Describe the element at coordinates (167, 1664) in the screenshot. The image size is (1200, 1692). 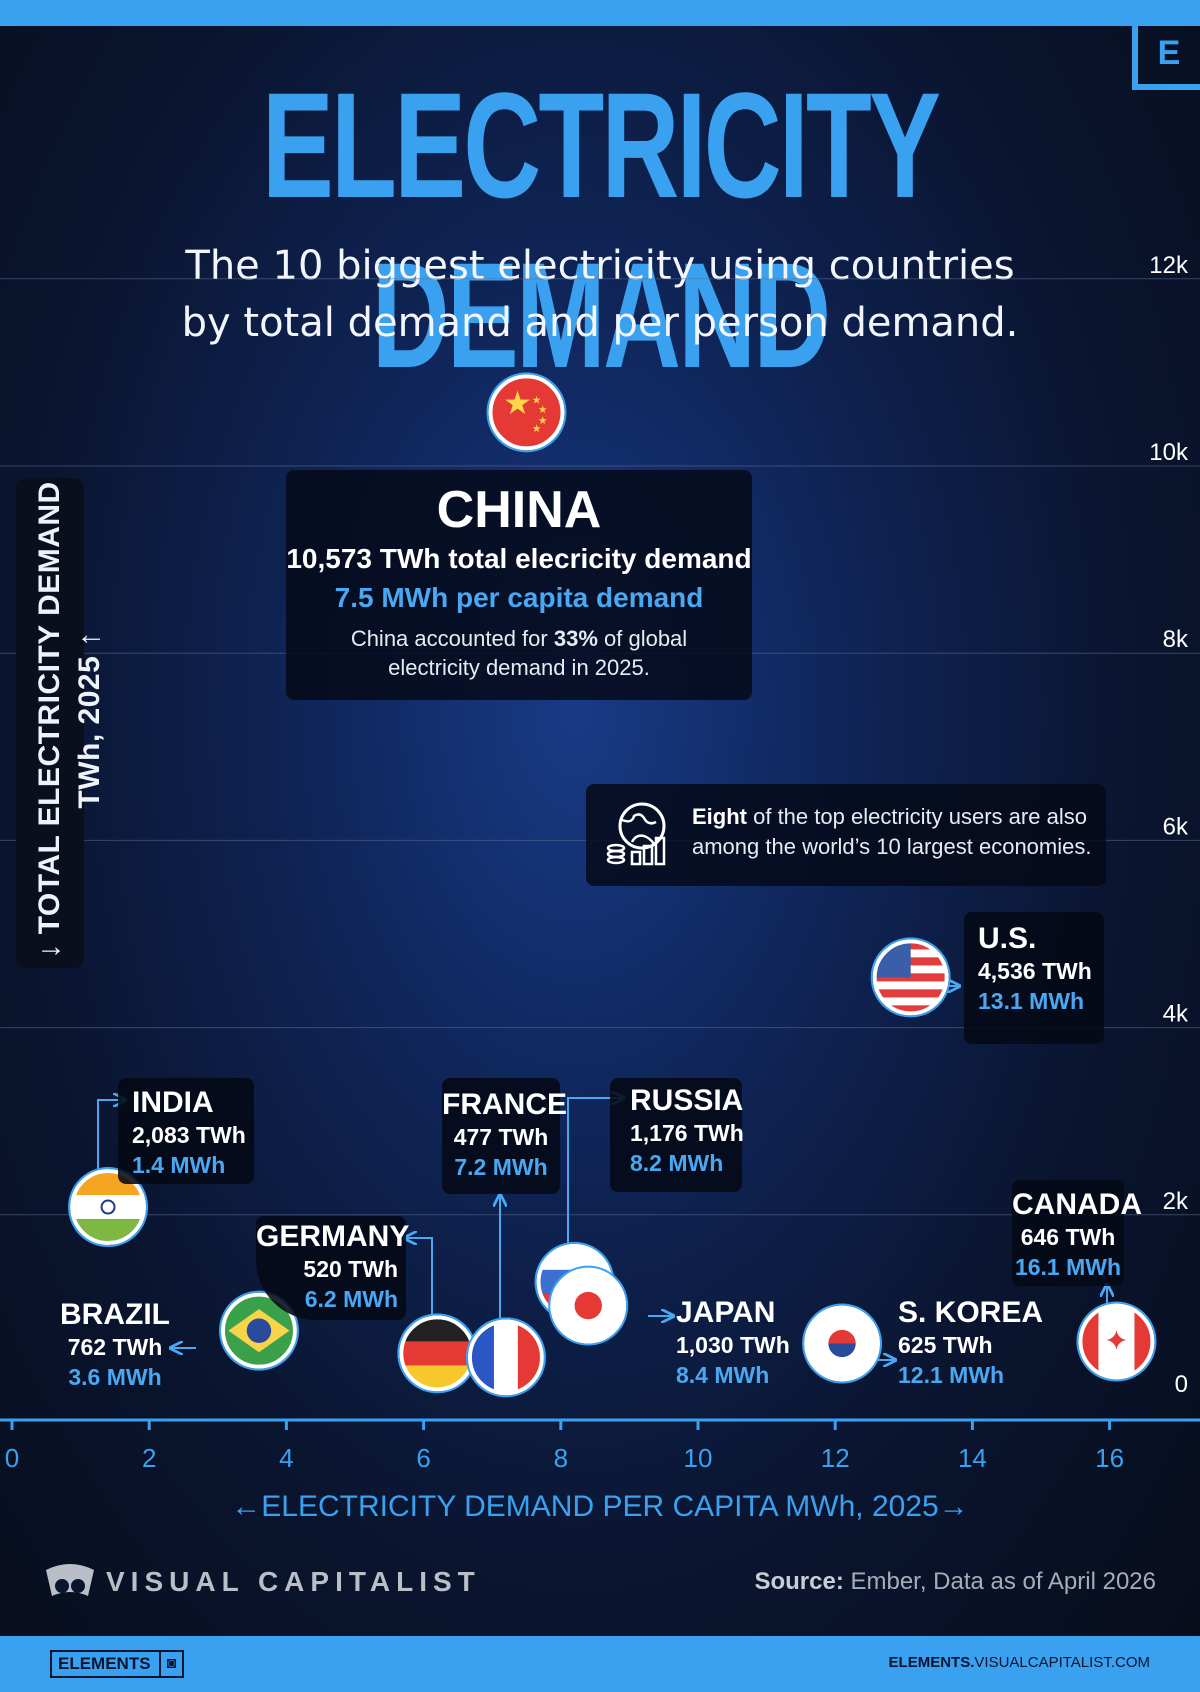
I see `elements-mark-icon: ◙` at that location.